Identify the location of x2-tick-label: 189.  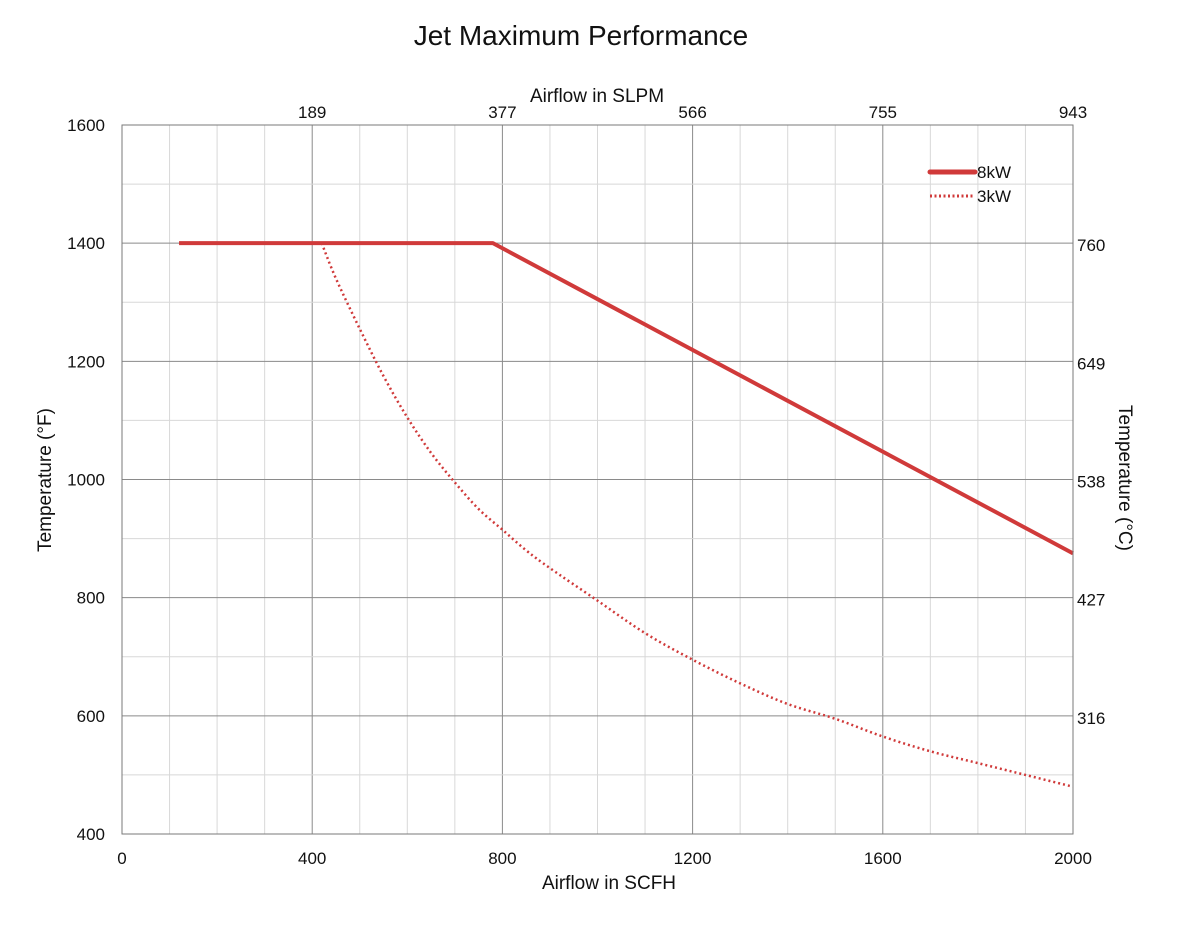
(312, 112).